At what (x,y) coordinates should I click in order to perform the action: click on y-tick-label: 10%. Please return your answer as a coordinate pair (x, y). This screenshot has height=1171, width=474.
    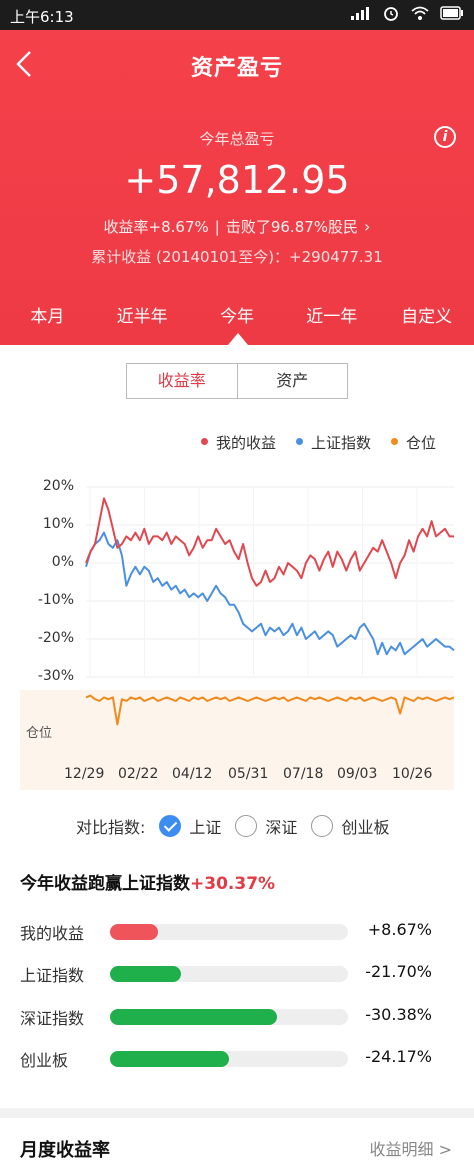
    Looking at the image, I should click on (58, 524).